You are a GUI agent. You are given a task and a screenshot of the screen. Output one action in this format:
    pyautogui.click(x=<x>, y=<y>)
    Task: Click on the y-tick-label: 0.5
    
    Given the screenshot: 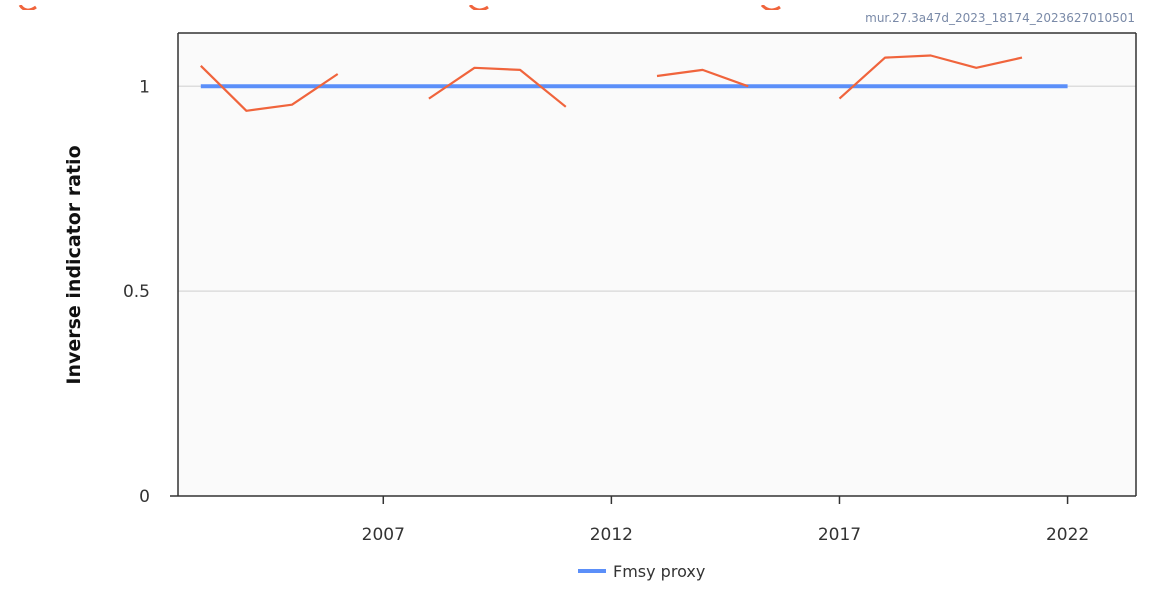 What is the action you would take?
    pyautogui.click(x=136, y=292)
    